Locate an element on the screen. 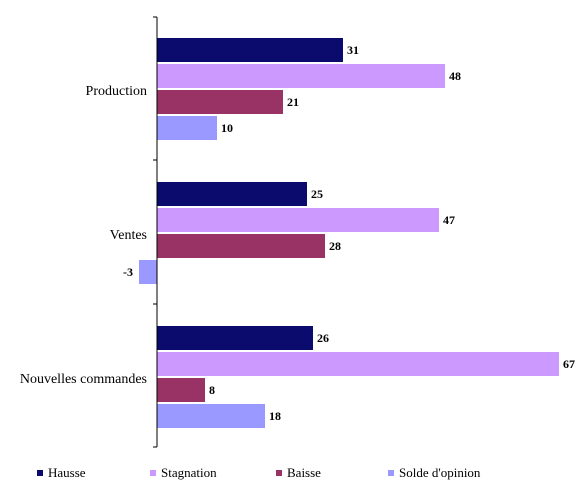 The height and width of the screenshot is (483, 579). value-label-production-baisse: 21 is located at coordinates (293, 102).